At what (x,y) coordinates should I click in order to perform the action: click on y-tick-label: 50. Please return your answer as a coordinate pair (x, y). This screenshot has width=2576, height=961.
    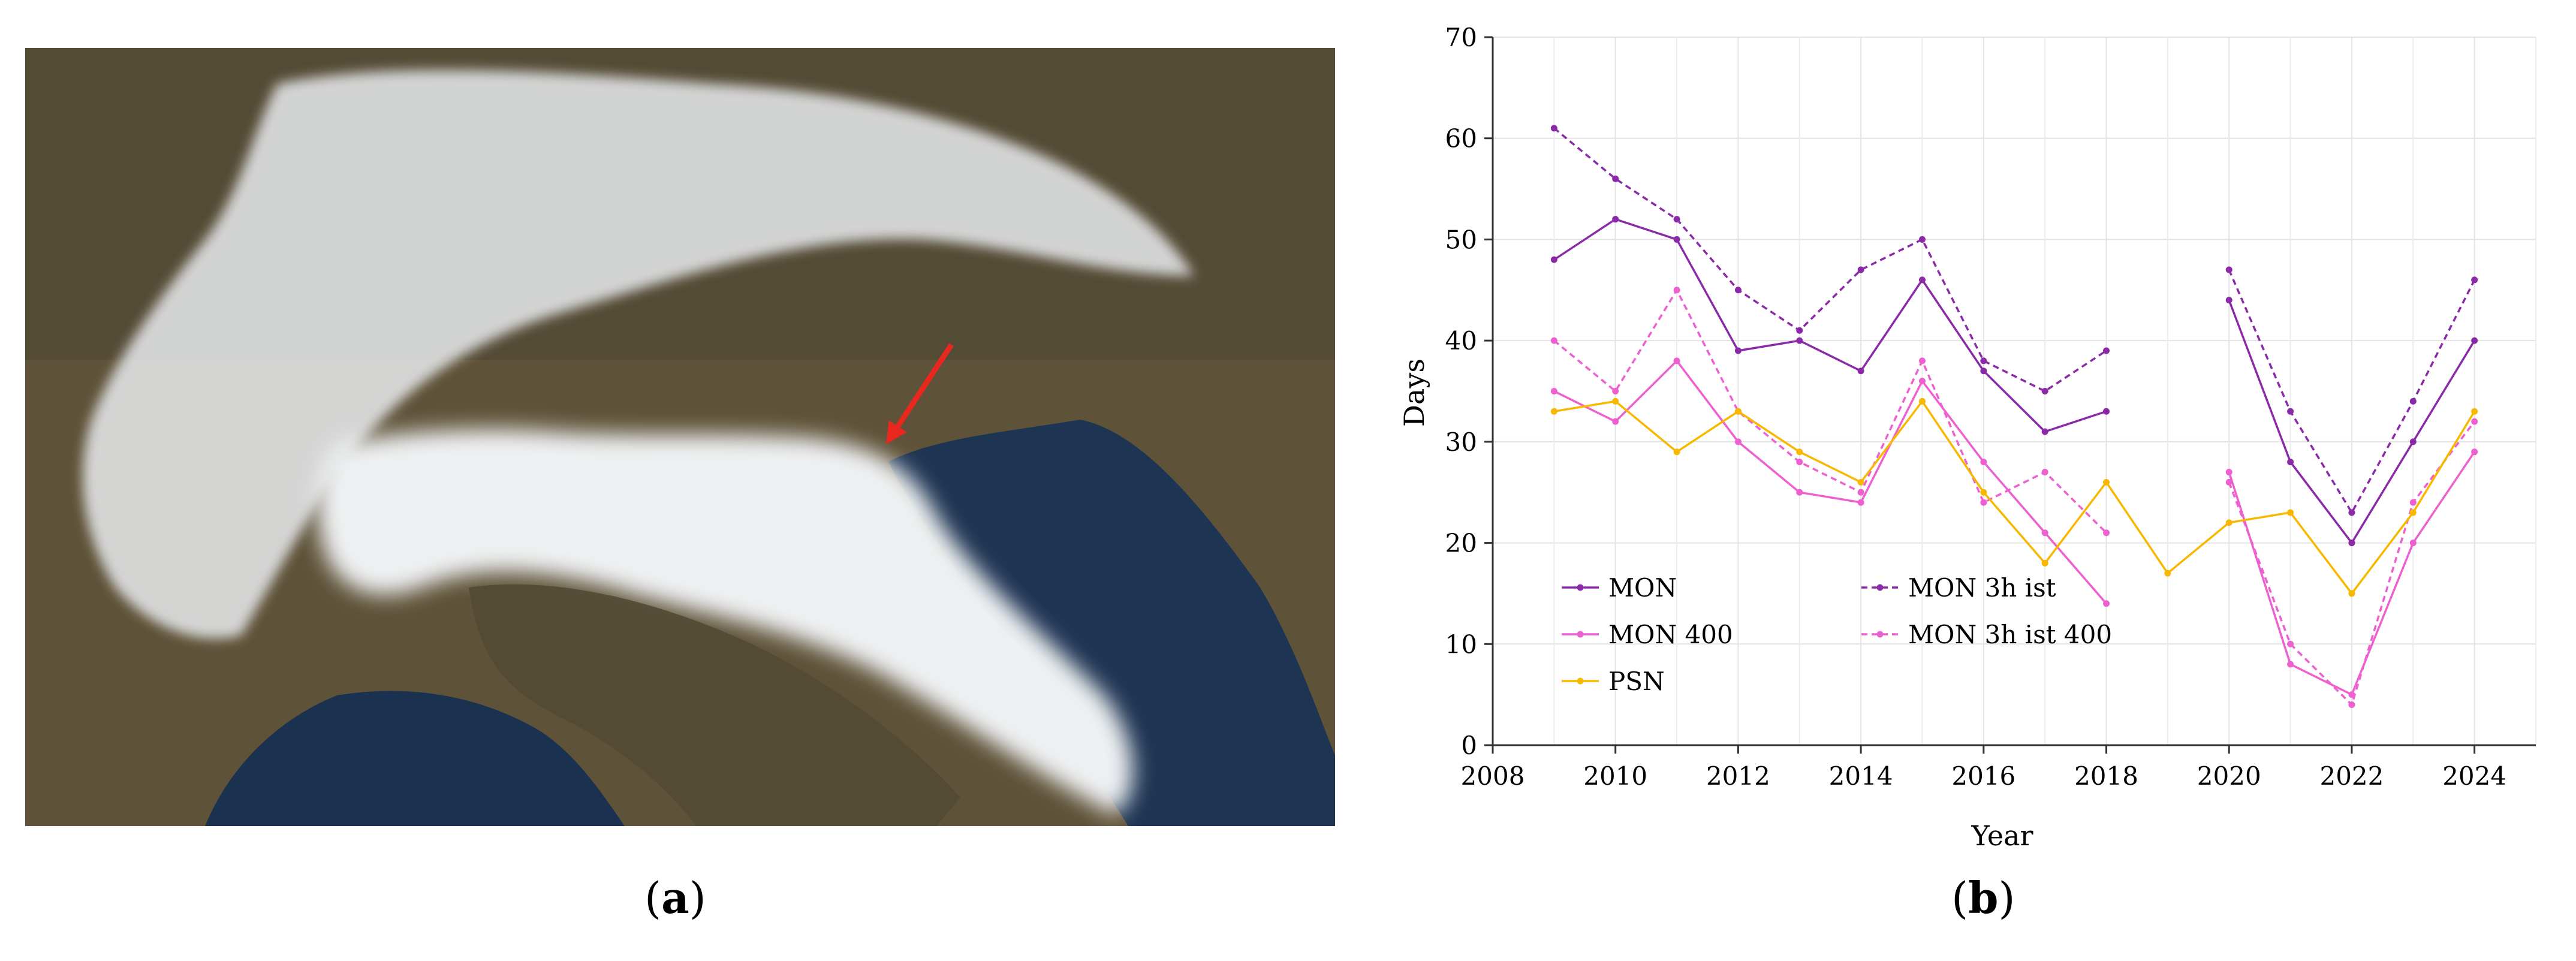
    Looking at the image, I should click on (1461, 239).